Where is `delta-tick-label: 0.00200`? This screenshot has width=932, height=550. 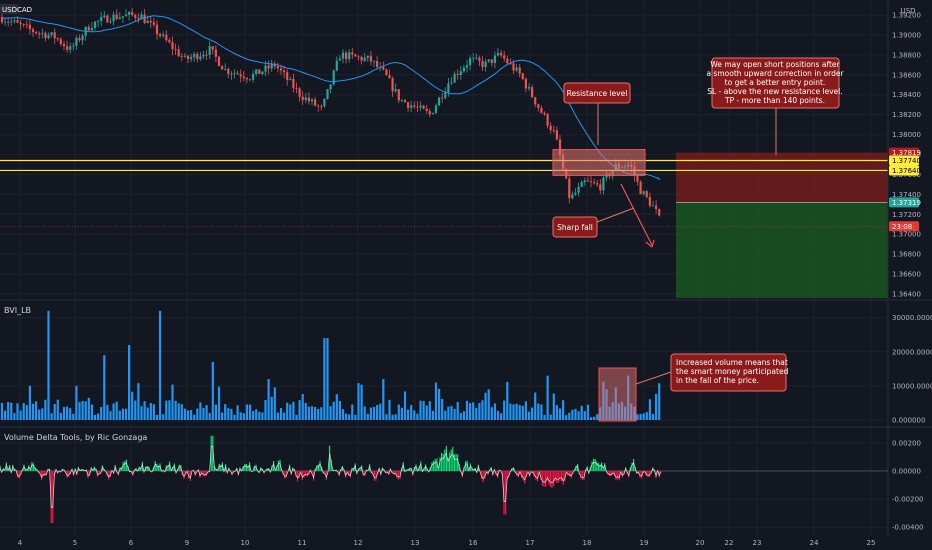 delta-tick-label: 0.00200 is located at coordinates (906, 443).